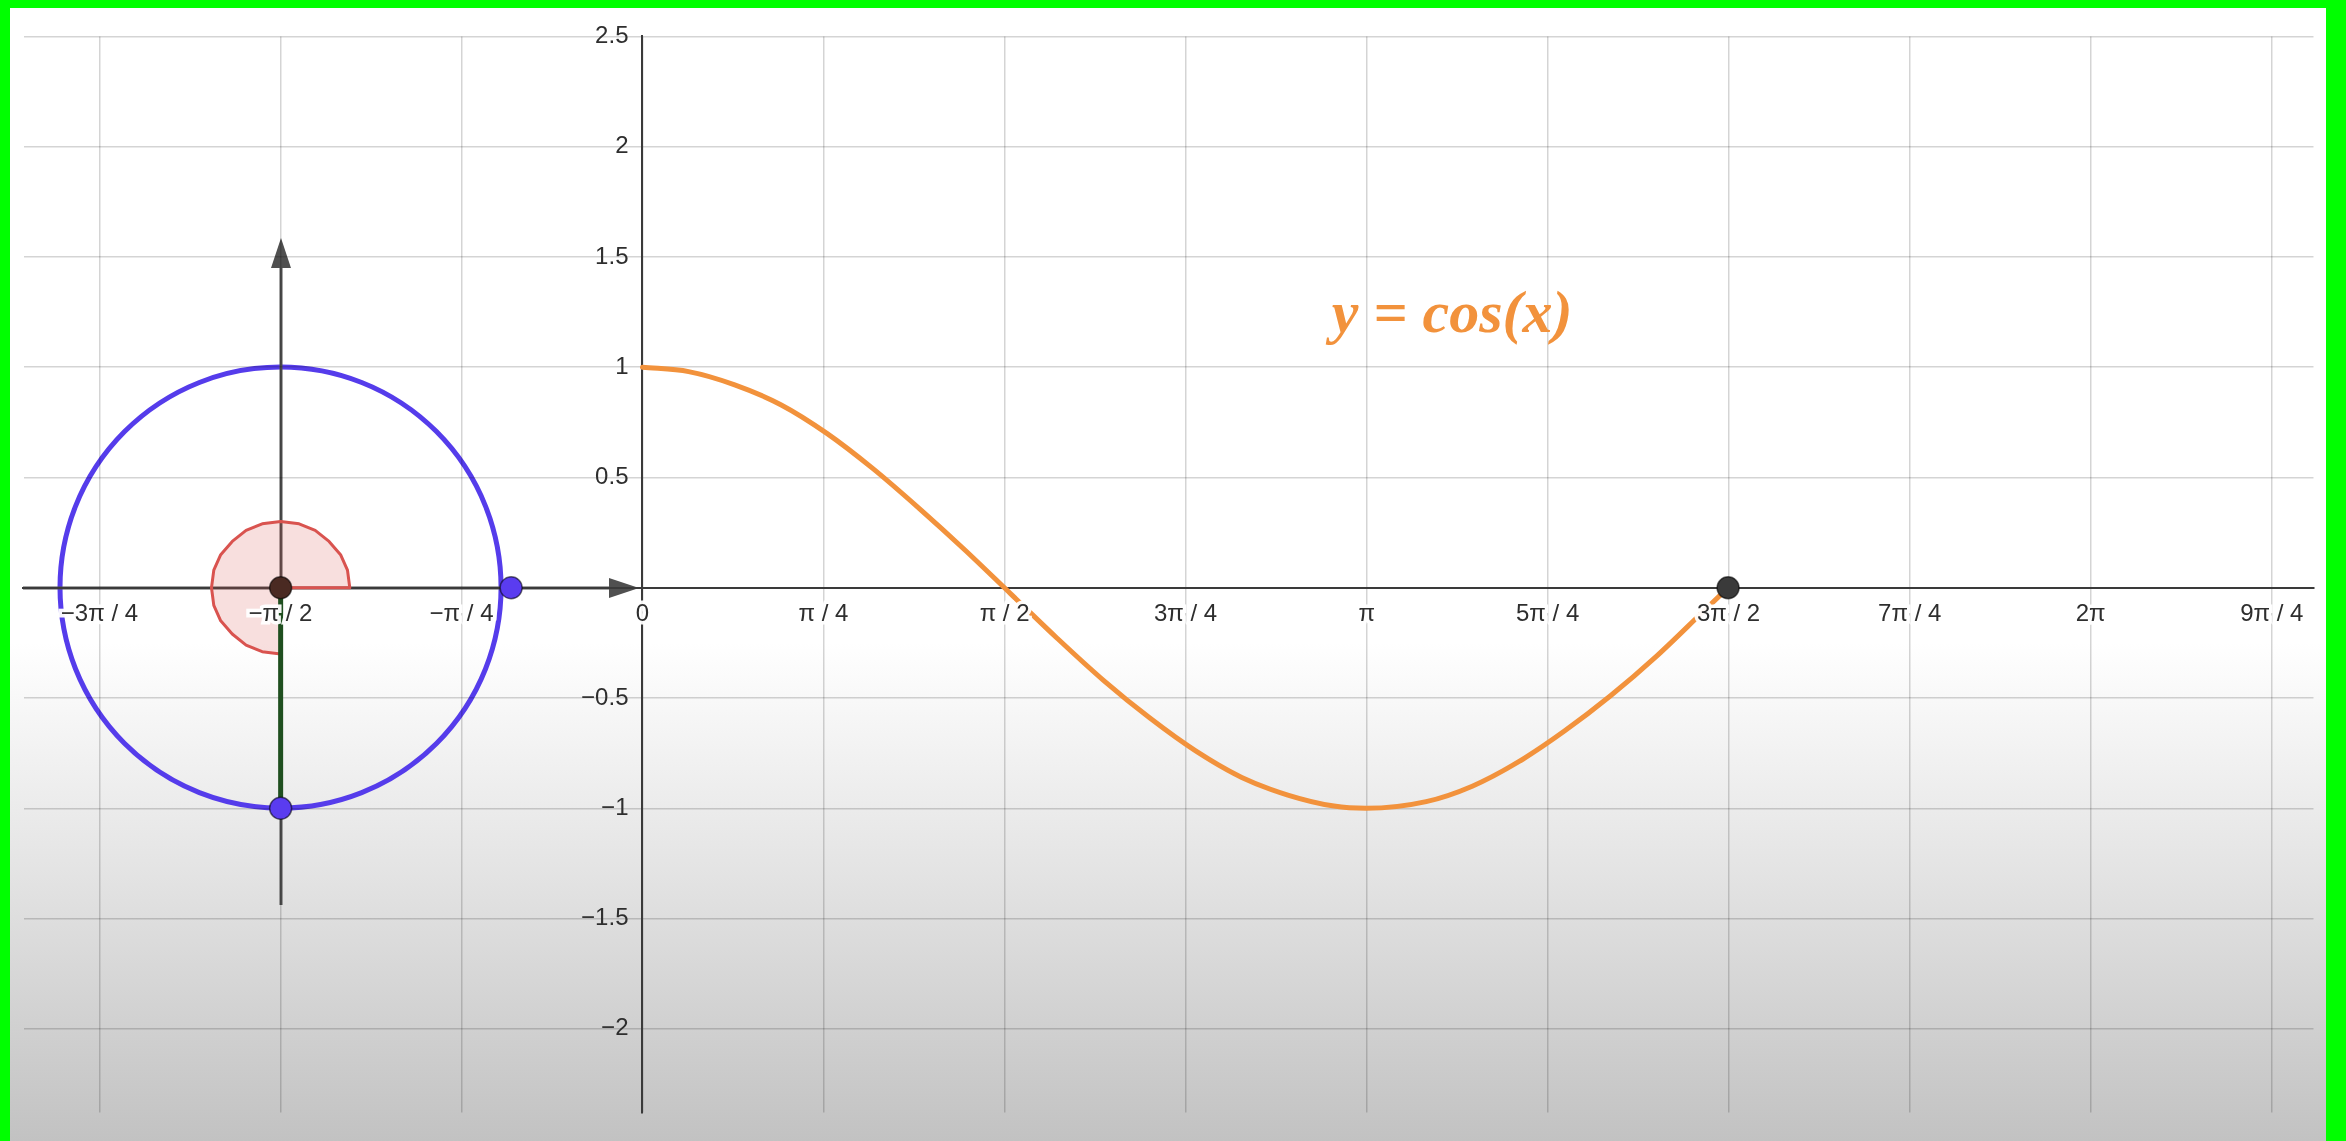  Describe the element at coordinates (622, 365) in the screenshot. I see `y-tick-label: 1` at that location.